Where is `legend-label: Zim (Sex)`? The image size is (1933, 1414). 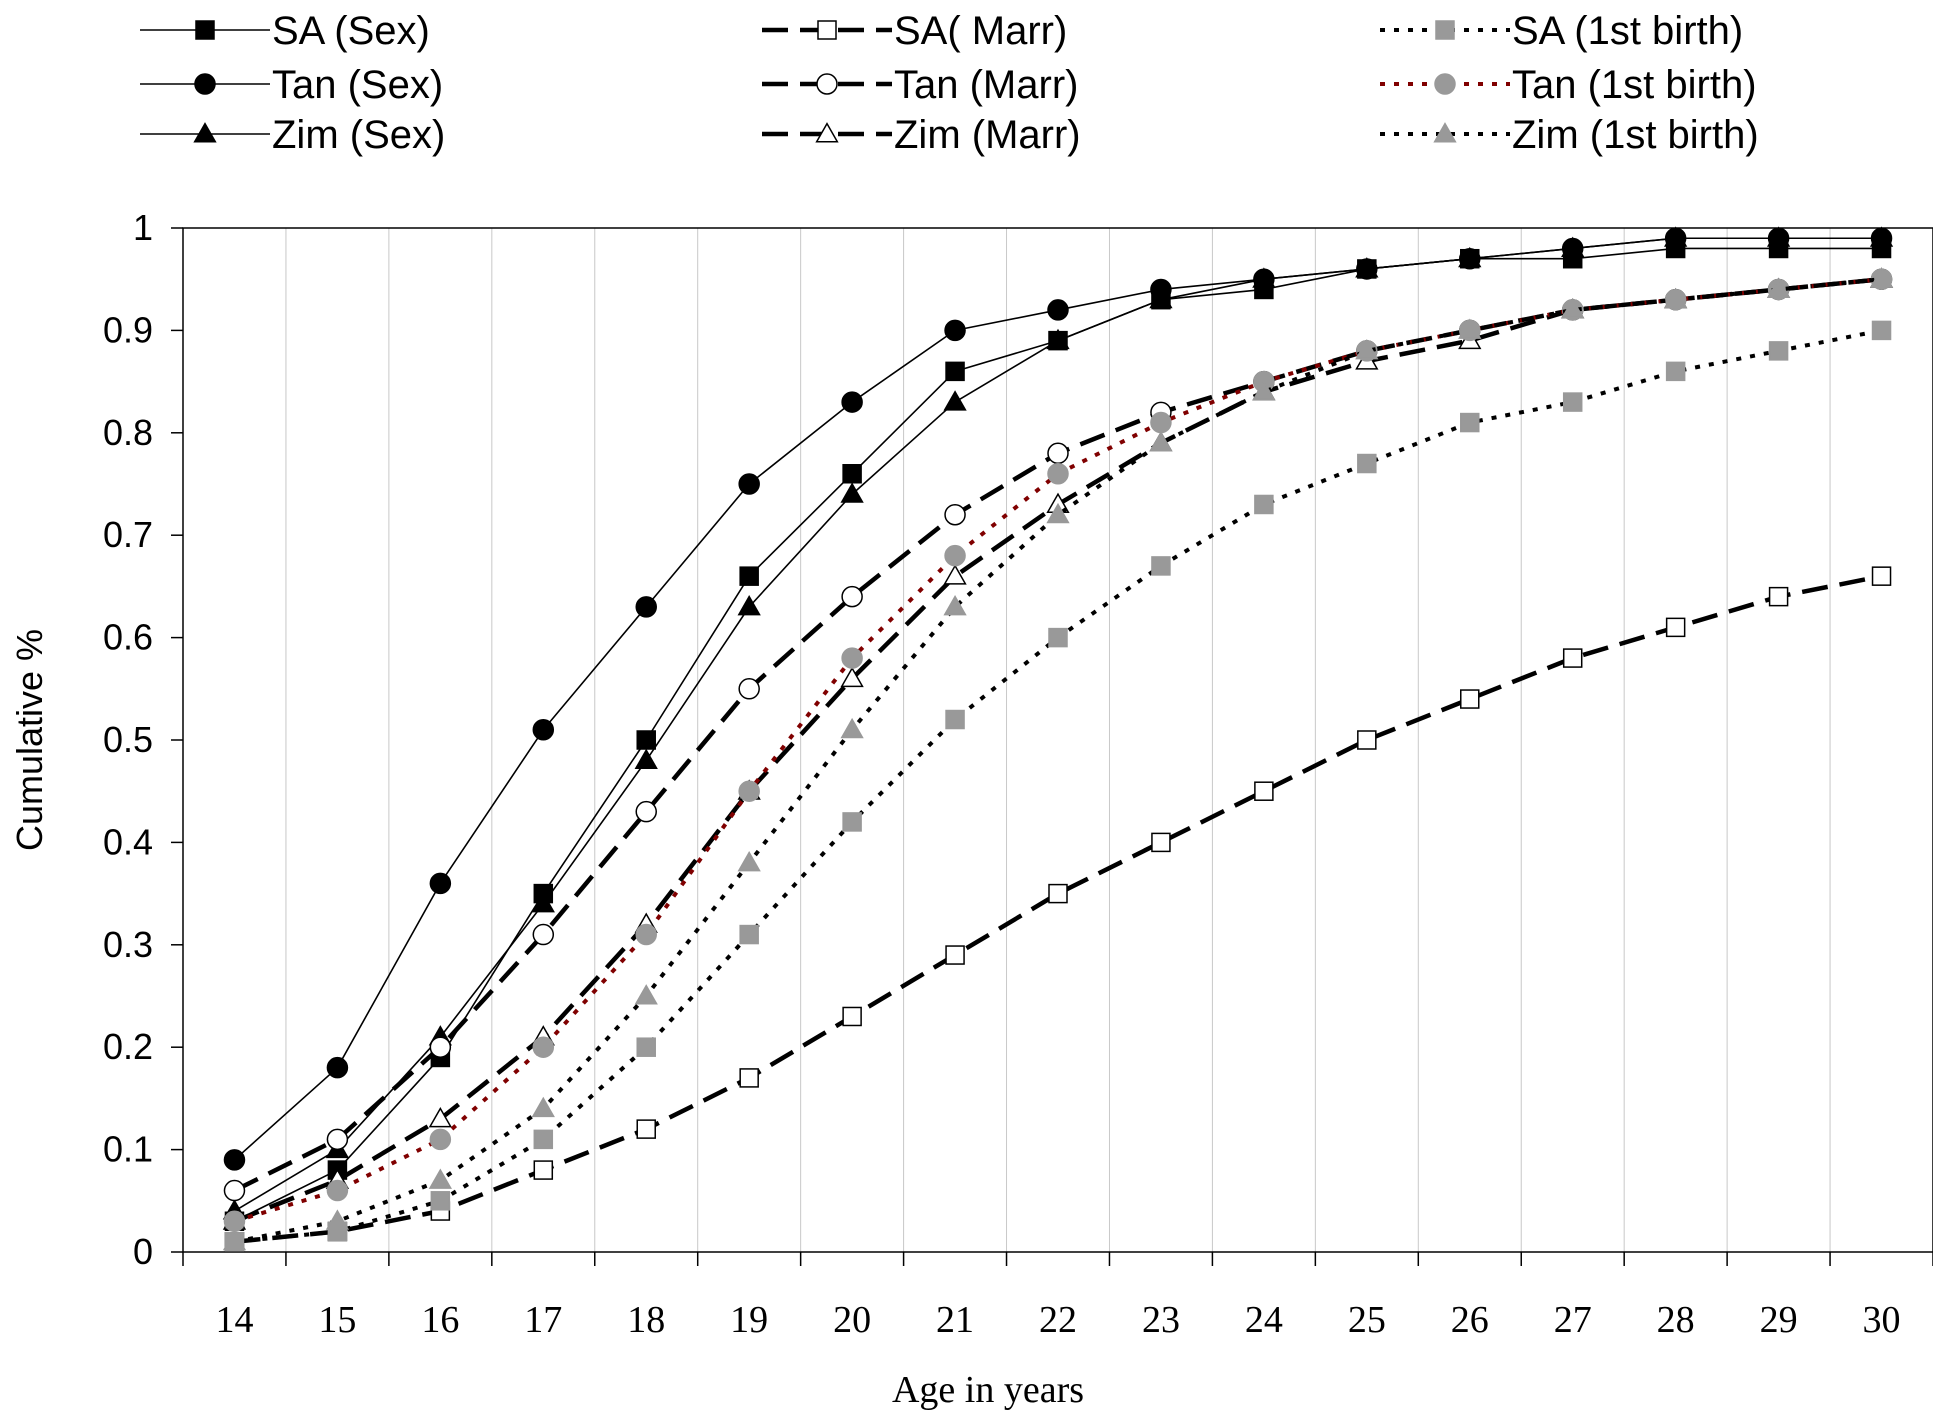
legend-label: Zim (Sex) is located at coordinates (358, 135).